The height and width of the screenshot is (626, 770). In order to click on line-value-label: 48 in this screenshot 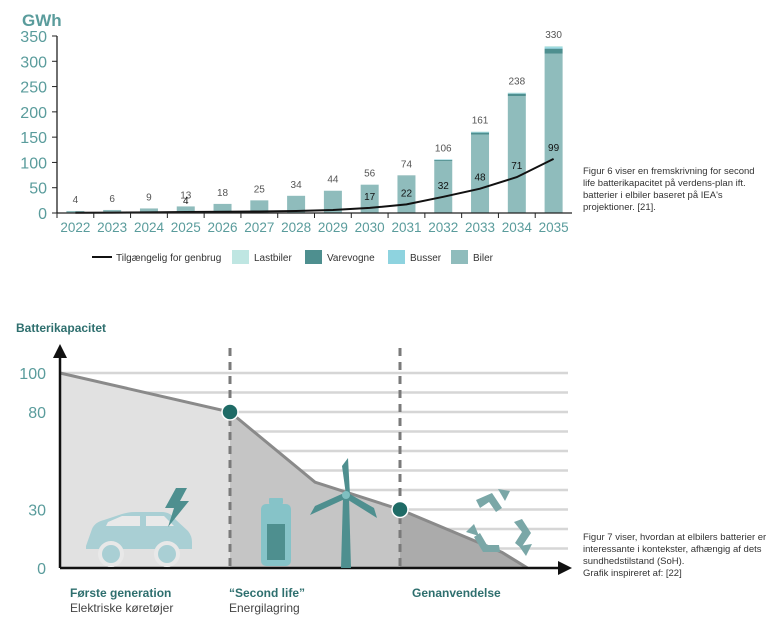, I will do `click(480, 178)`.